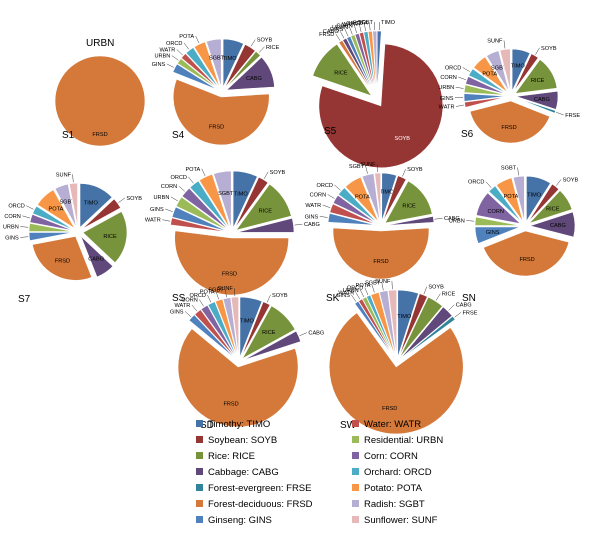  Describe the element at coordinates (253, 488) in the screenshot. I see `legend-item-frse: Forest-evergreen: FRSE` at that location.